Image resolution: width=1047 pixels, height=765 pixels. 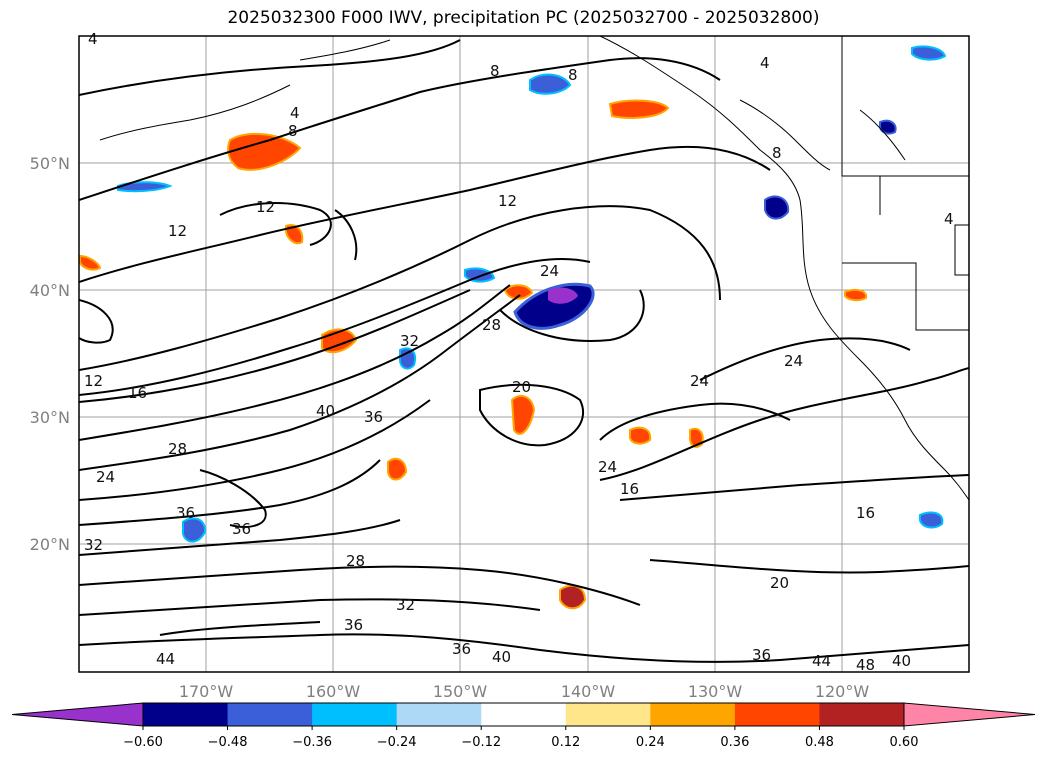 What do you see at coordinates (333, 691) in the screenshot?
I see `lon-tick: 160°W` at bounding box center [333, 691].